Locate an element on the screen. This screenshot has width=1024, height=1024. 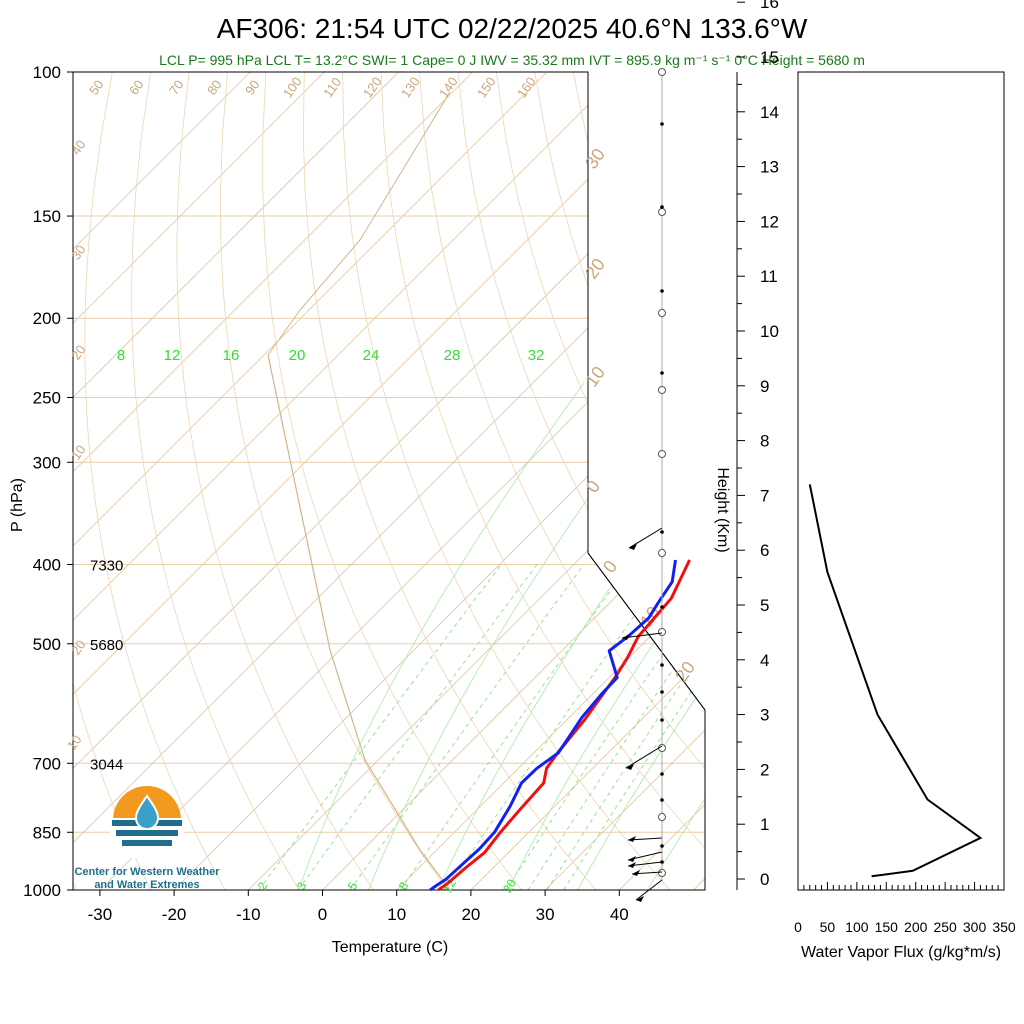
y-tick-label: 100 is located at coordinates (47, 72).